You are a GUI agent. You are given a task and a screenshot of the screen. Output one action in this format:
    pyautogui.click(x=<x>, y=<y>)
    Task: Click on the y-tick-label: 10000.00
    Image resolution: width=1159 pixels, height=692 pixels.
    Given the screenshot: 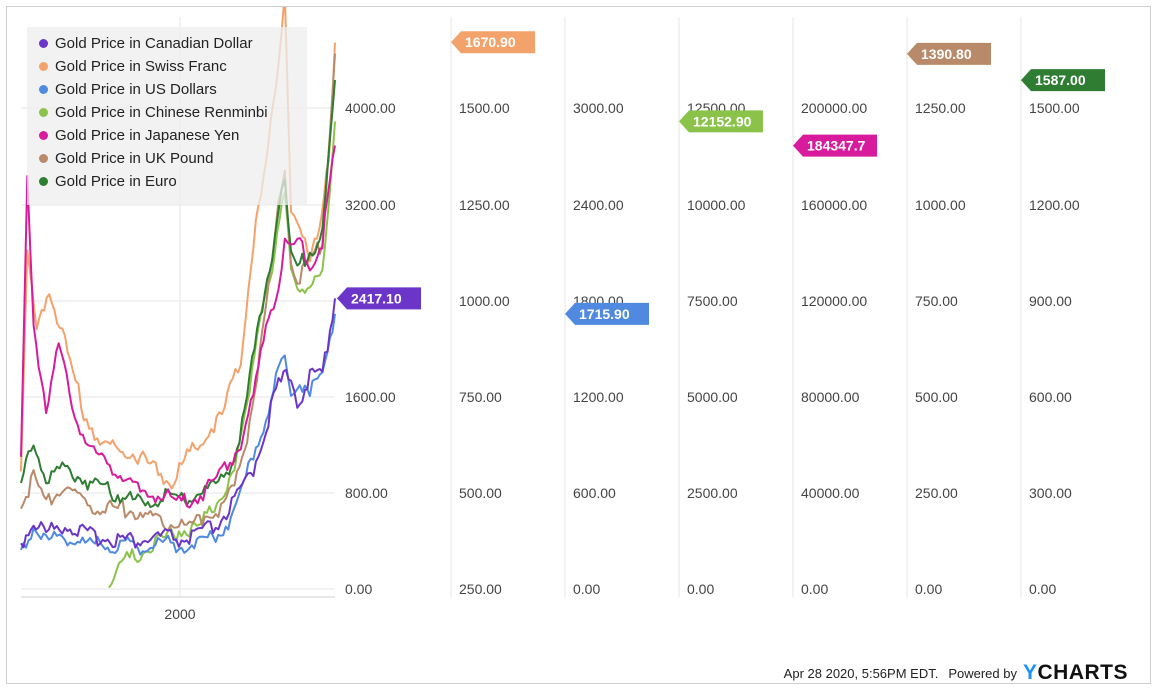 What is the action you would take?
    pyautogui.click(x=716, y=205)
    